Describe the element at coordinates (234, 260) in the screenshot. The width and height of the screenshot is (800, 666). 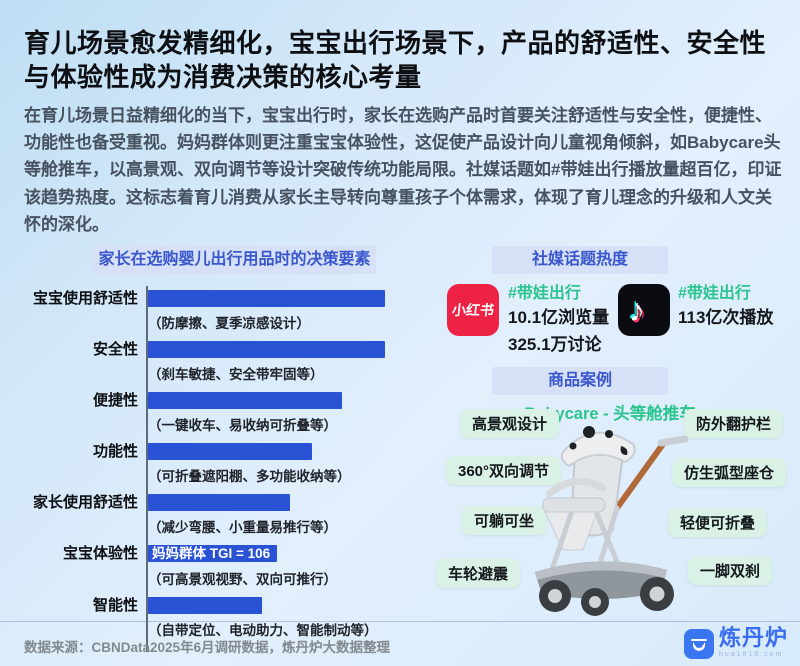
I see `chart-title: 家长在选购婴儿出行用品时的决策要素` at that location.